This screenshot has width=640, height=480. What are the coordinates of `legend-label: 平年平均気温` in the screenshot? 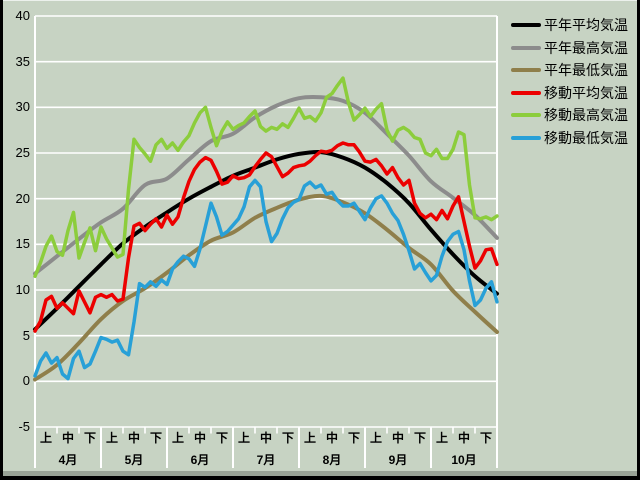 It's located at (586, 25).